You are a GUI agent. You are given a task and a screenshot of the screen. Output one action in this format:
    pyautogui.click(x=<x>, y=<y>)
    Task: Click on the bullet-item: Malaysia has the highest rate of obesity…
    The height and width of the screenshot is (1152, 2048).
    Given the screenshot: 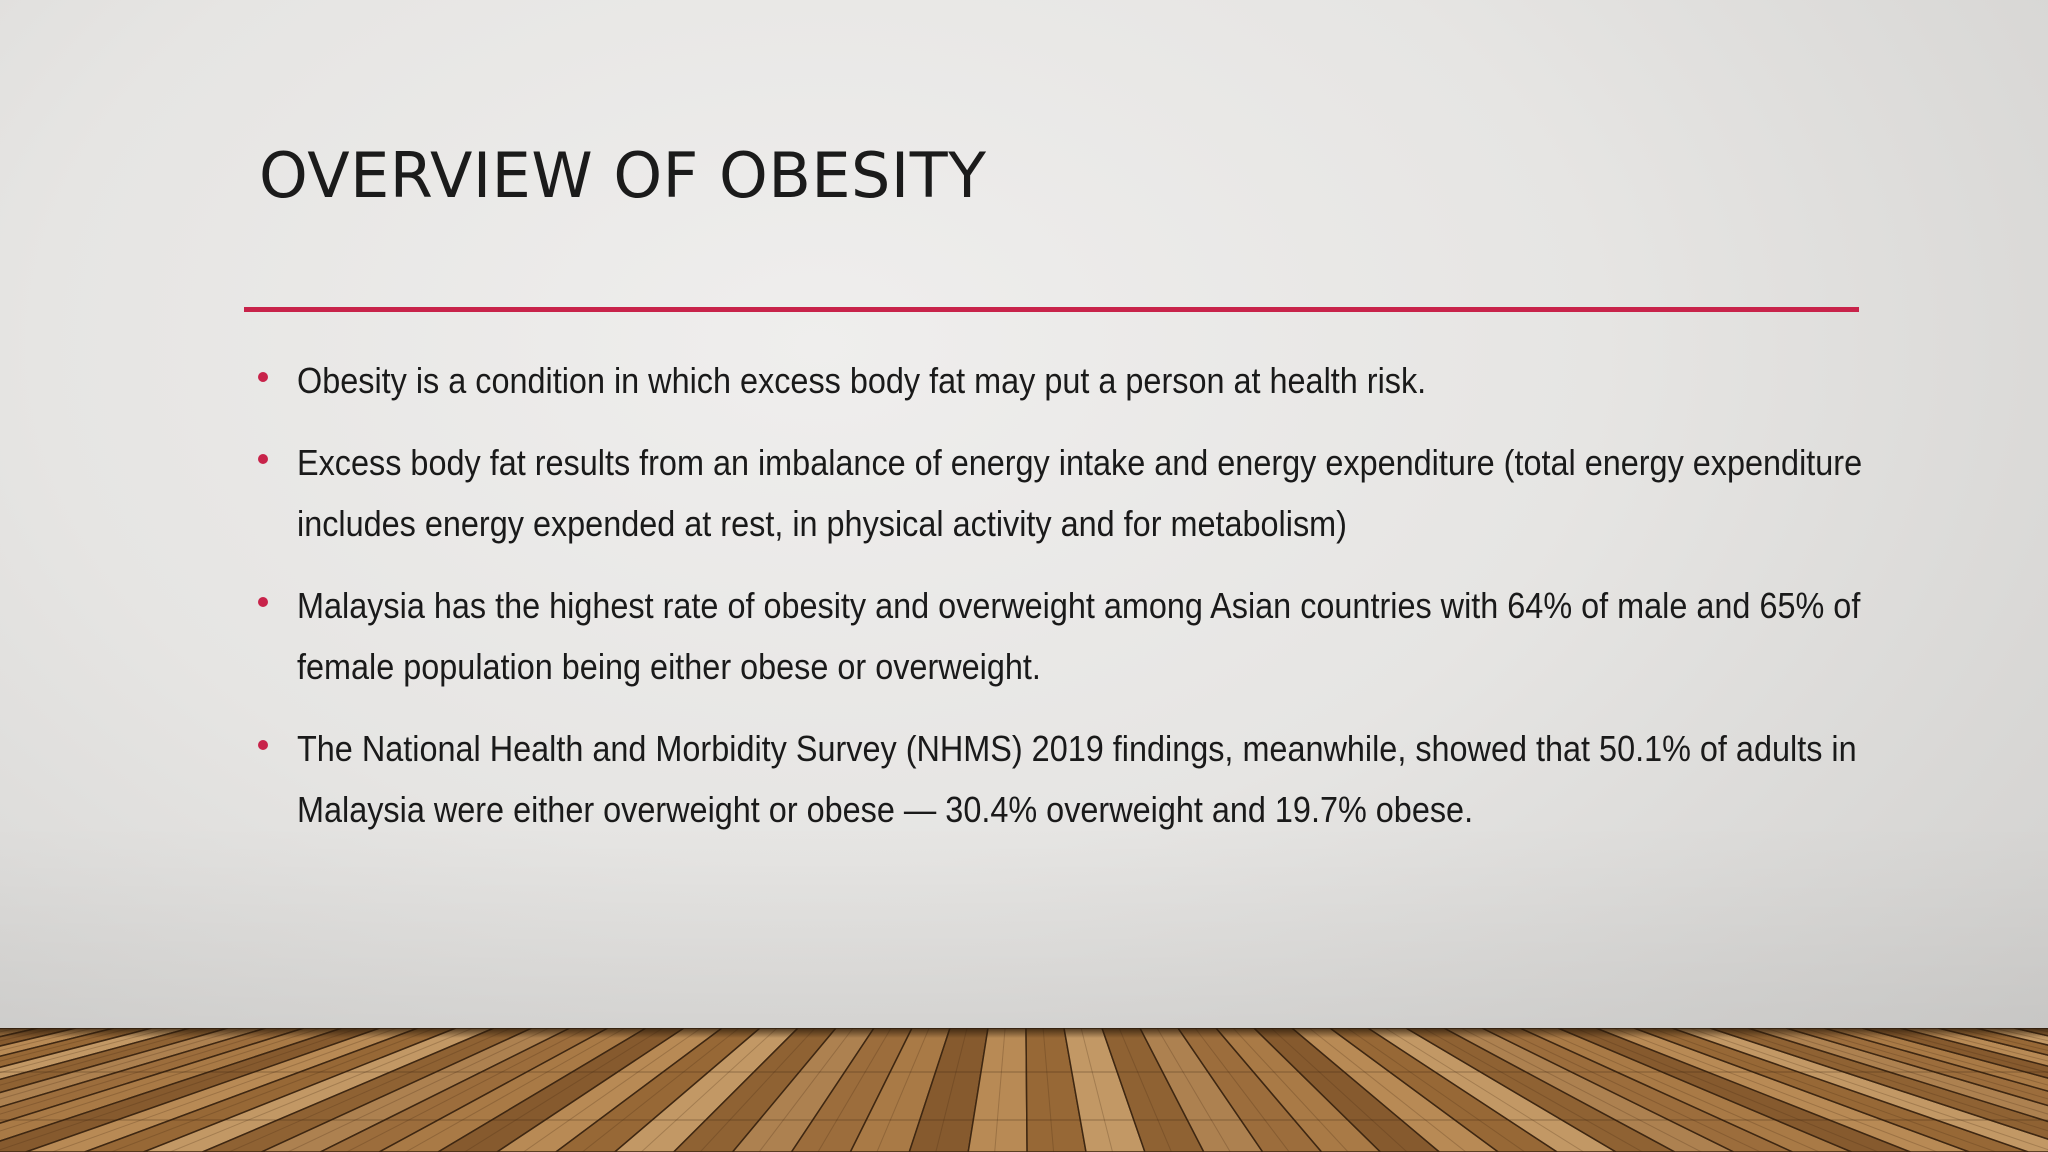 What is the action you would take?
    pyautogui.click(x=1068, y=636)
    